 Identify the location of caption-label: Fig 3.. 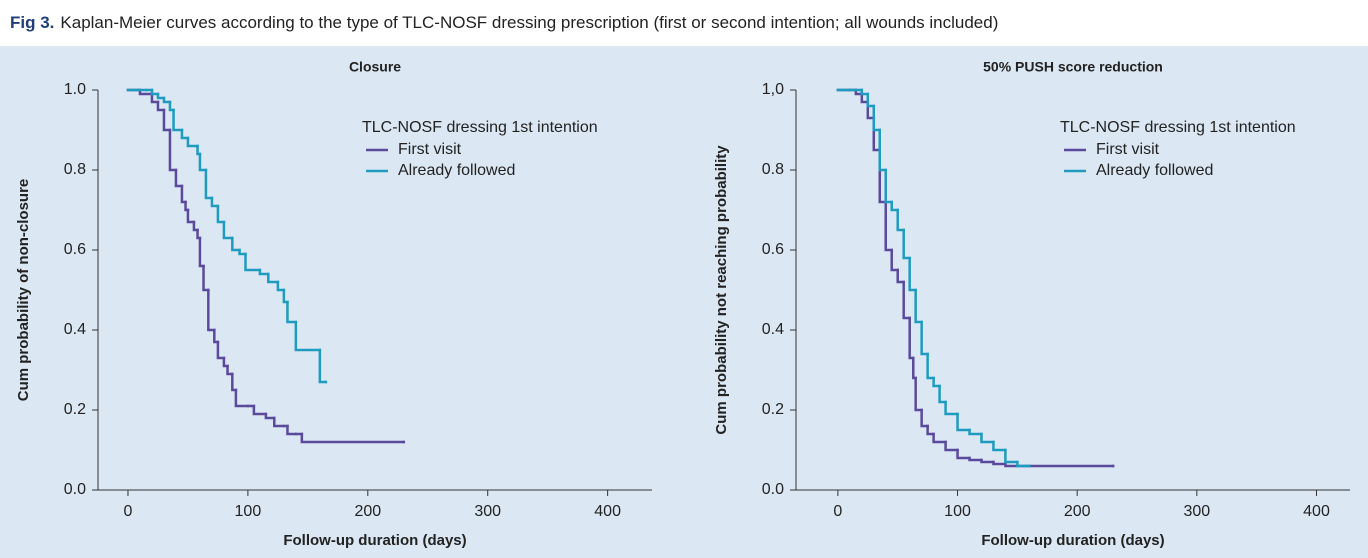
(32, 22).